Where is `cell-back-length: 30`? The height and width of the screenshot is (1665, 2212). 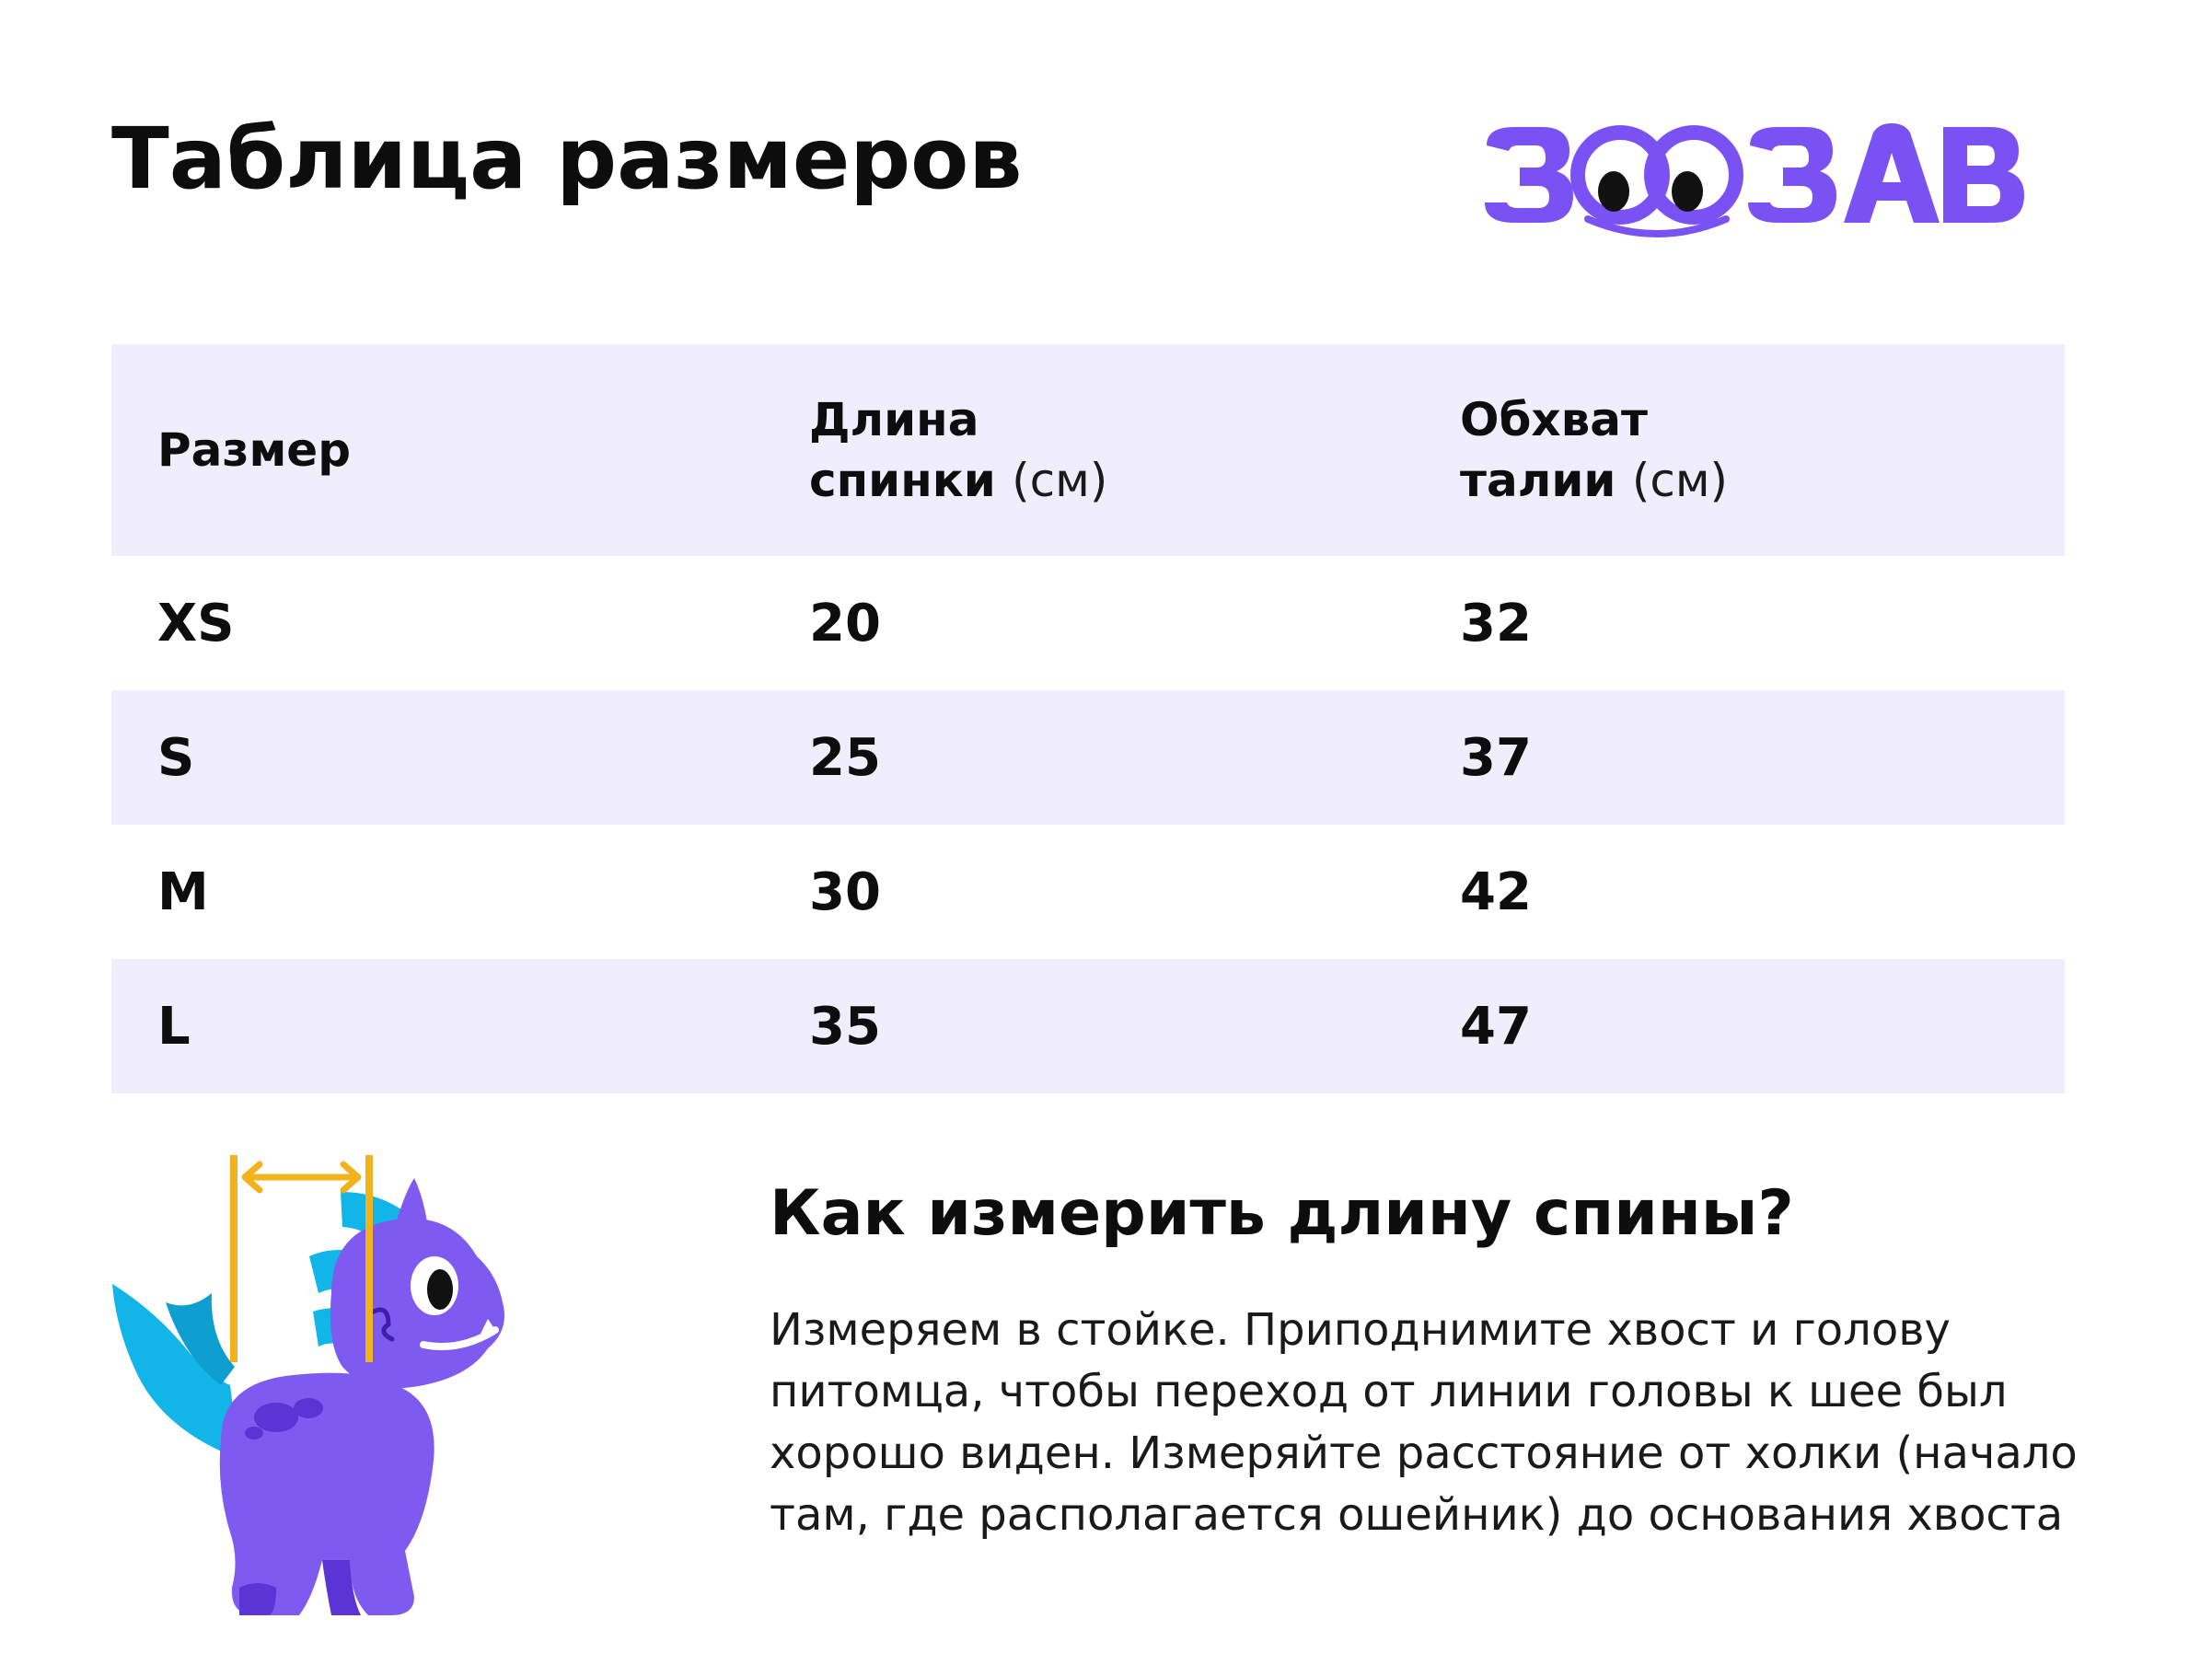 cell-back-length: 30 is located at coordinates (845, 891).